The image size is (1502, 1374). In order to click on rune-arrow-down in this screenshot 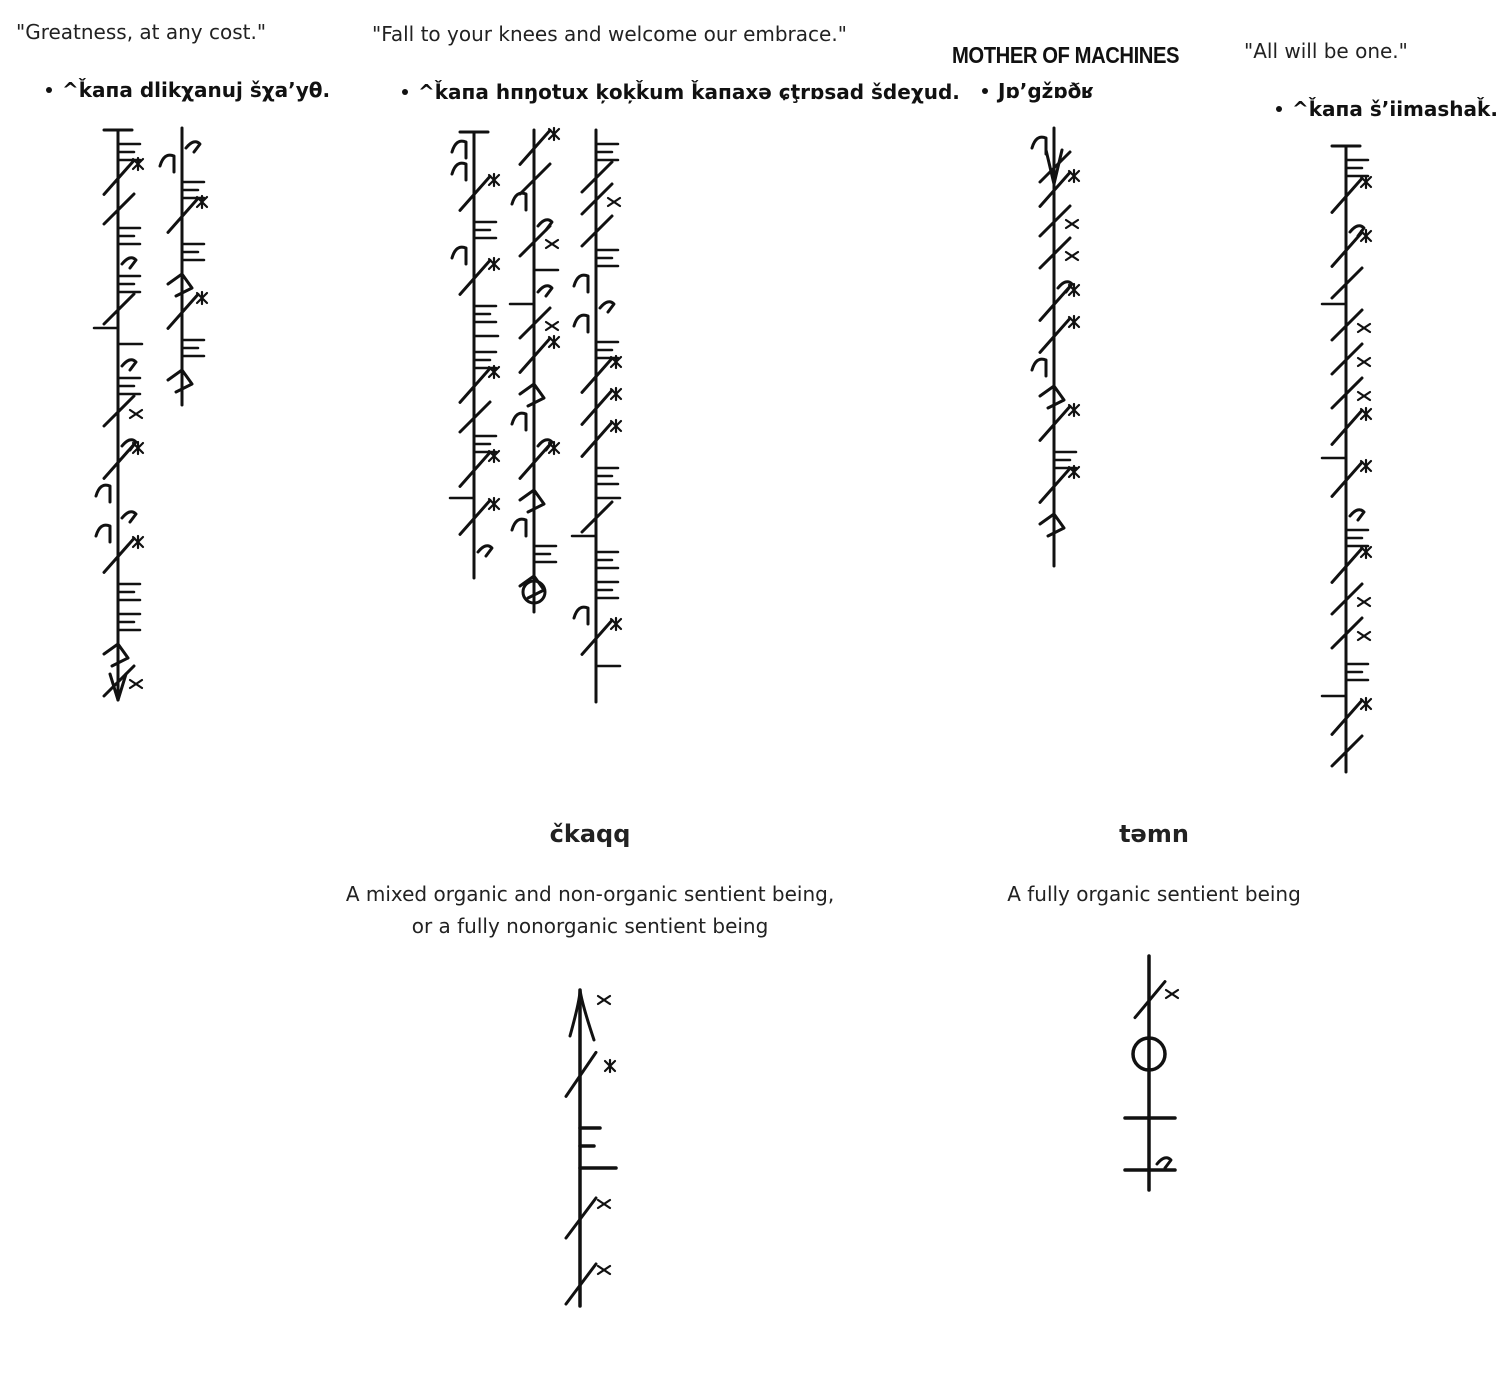, I will do `click(118, 687)`.